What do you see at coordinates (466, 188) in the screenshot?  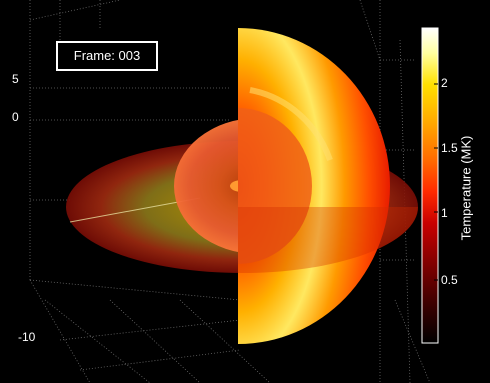 I see `colorbar-title: Temperature (MK)` at bounding box center [466, 188].